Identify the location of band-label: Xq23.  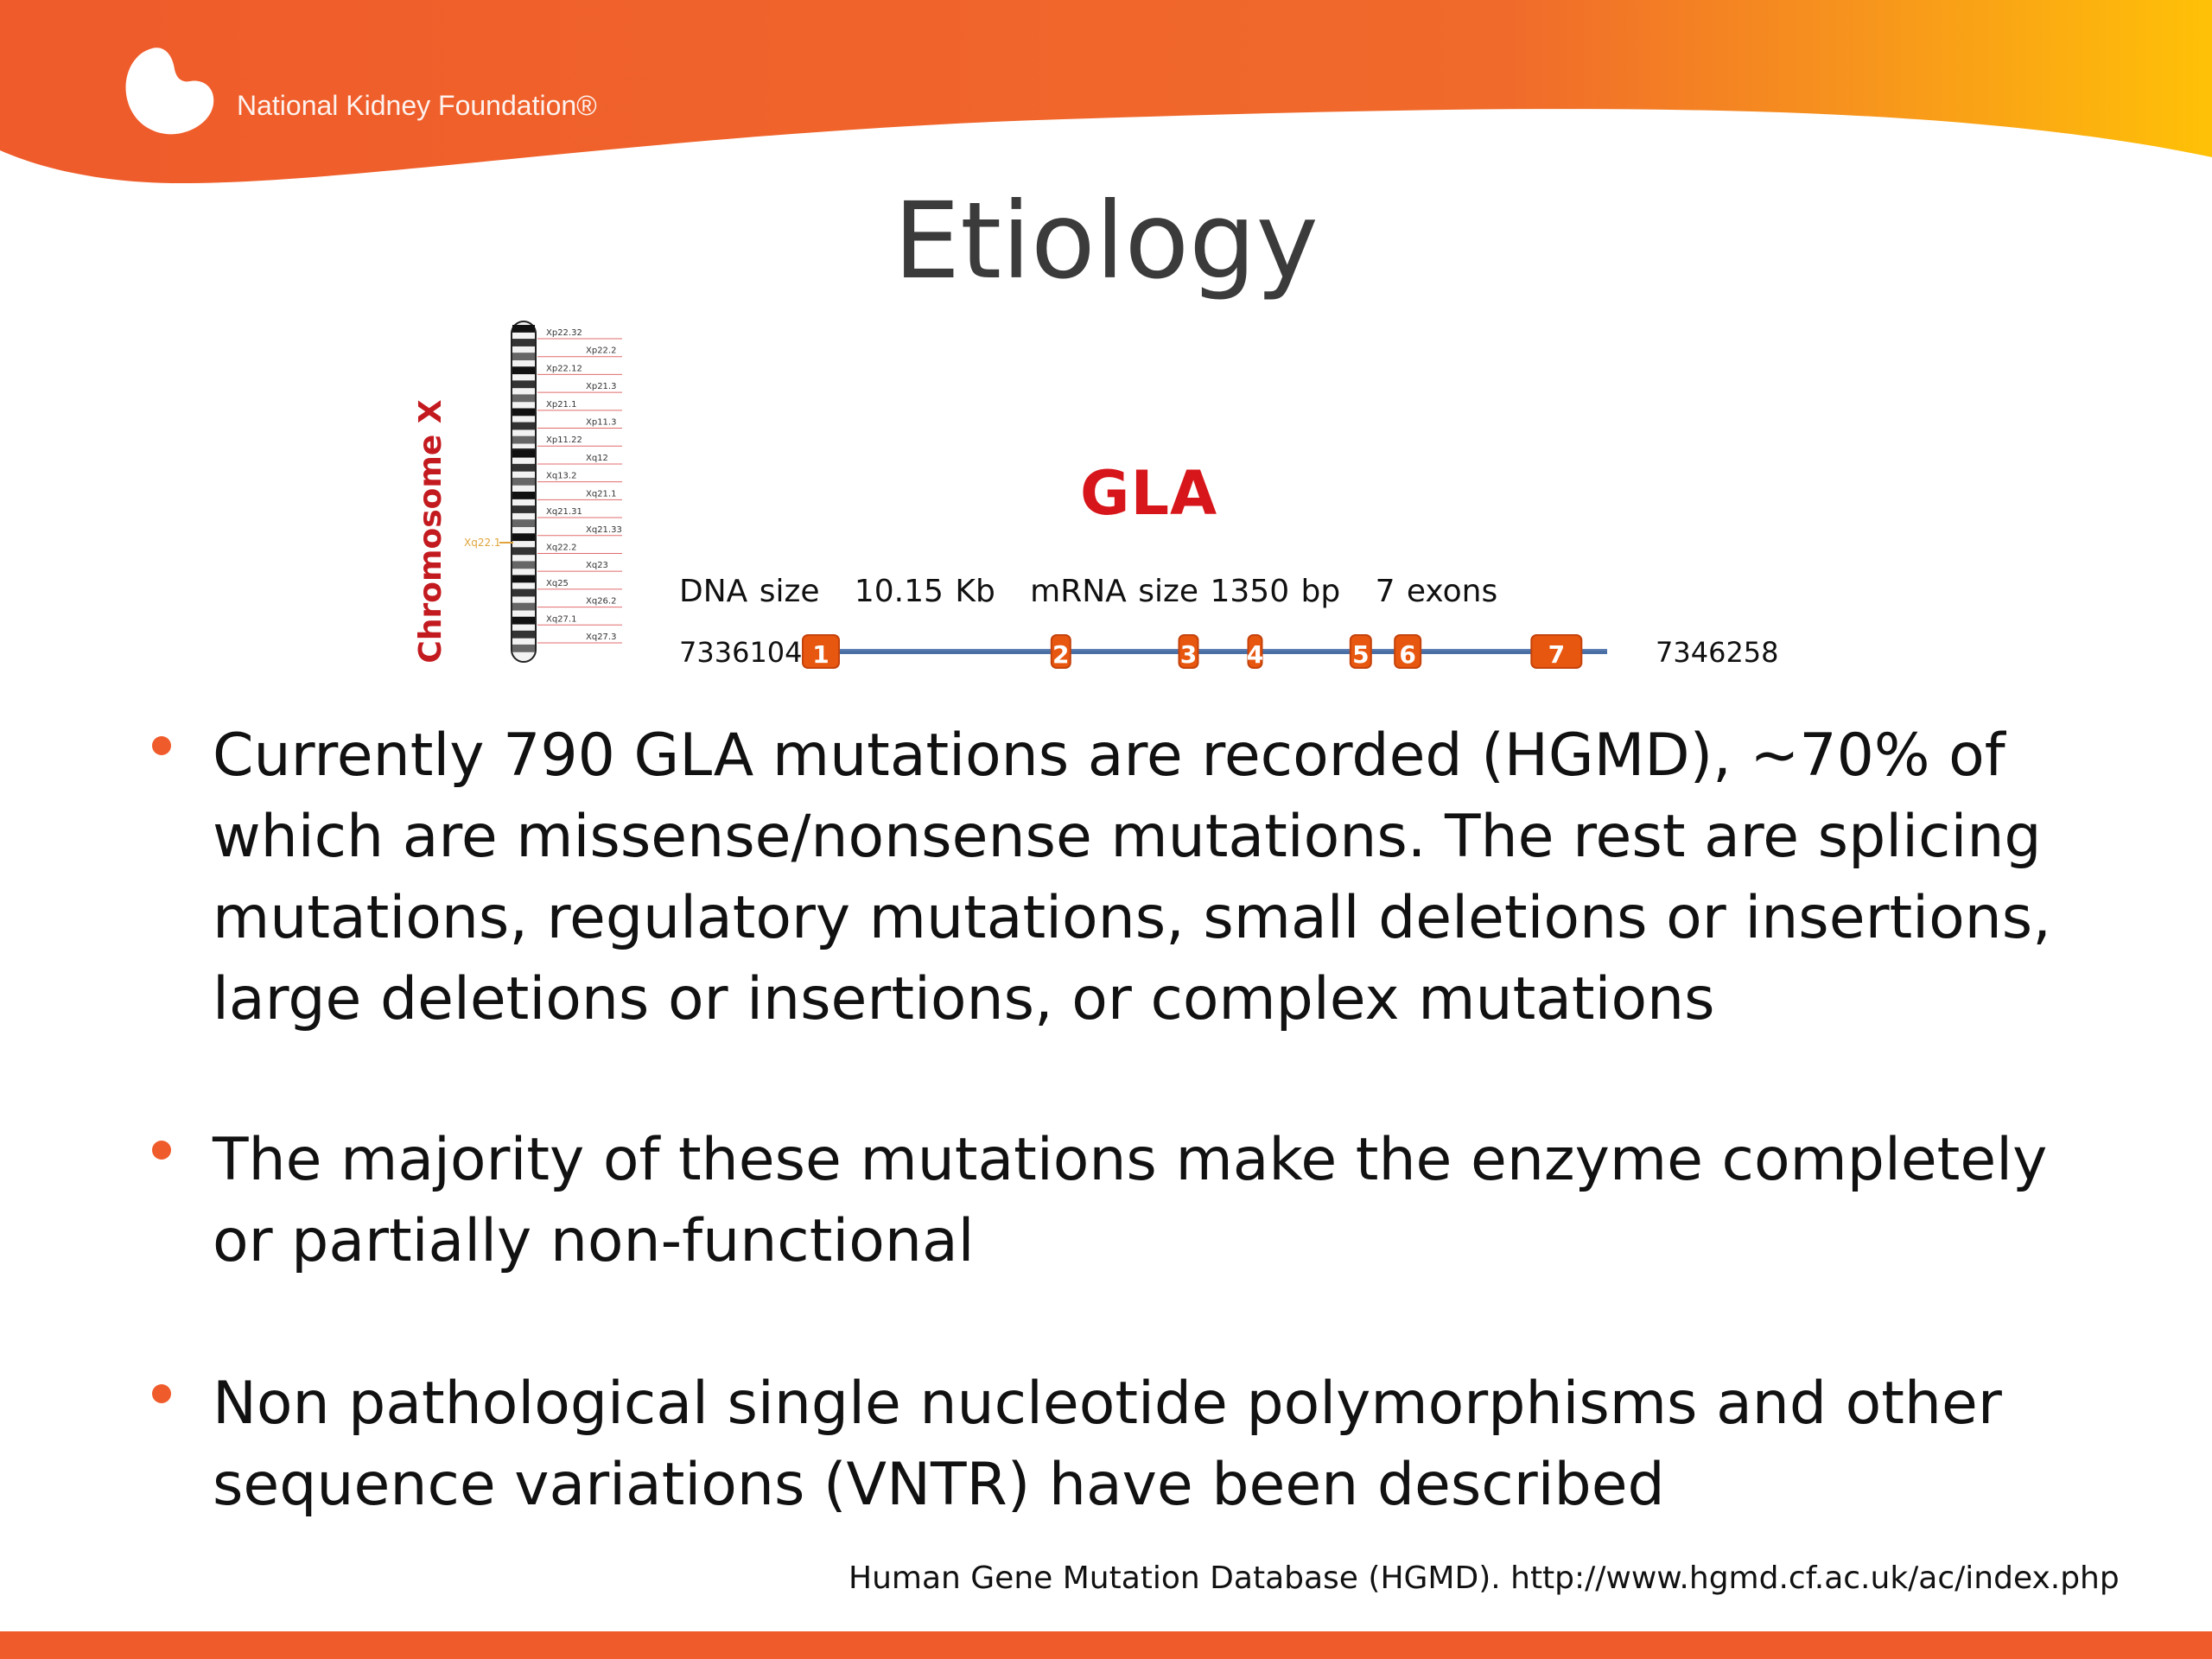
(597, 565).